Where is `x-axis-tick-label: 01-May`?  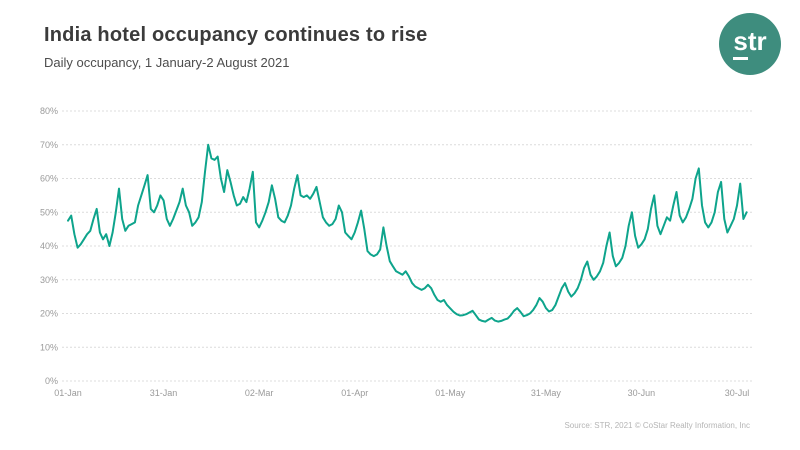 x-axis-tick-label: 01-May is located at coordinates (450, 393).